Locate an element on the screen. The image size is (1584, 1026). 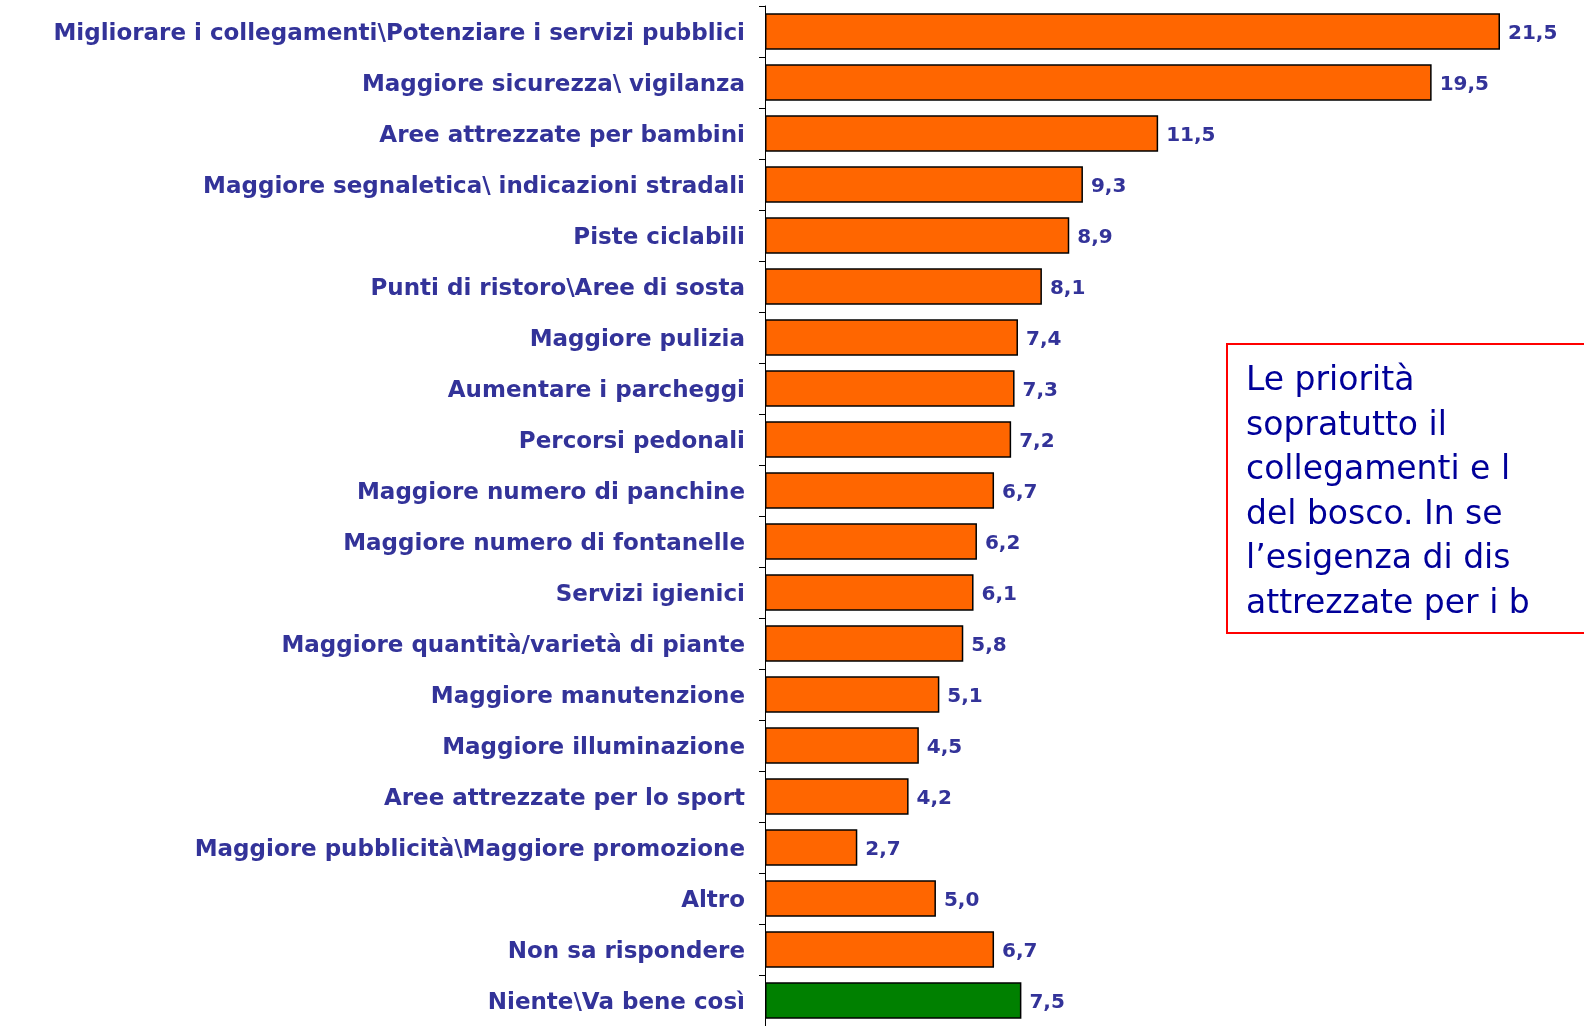
y-tick-label: Maggiore numero di panchine is located at coordinates (550, 490).